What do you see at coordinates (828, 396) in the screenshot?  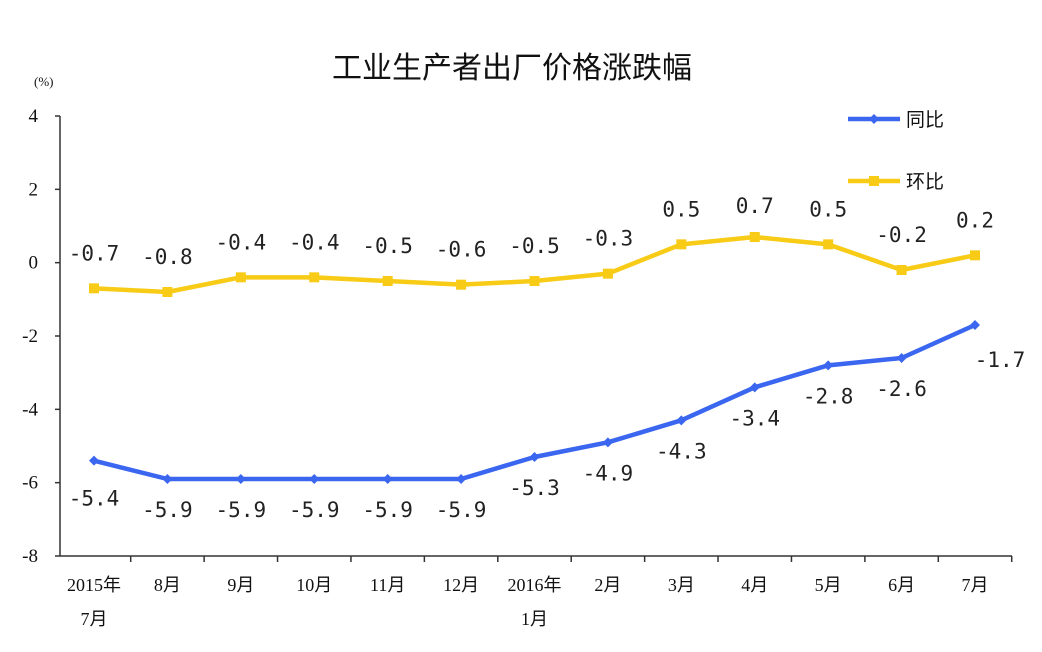 I see `data-label: -2.8` at bounding box center [828, 396].